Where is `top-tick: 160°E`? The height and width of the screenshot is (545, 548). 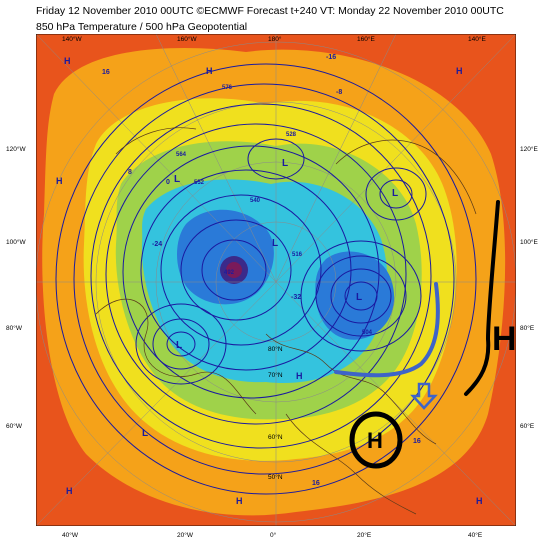
top-tick: 160°E is located at coordinates (366, 39).